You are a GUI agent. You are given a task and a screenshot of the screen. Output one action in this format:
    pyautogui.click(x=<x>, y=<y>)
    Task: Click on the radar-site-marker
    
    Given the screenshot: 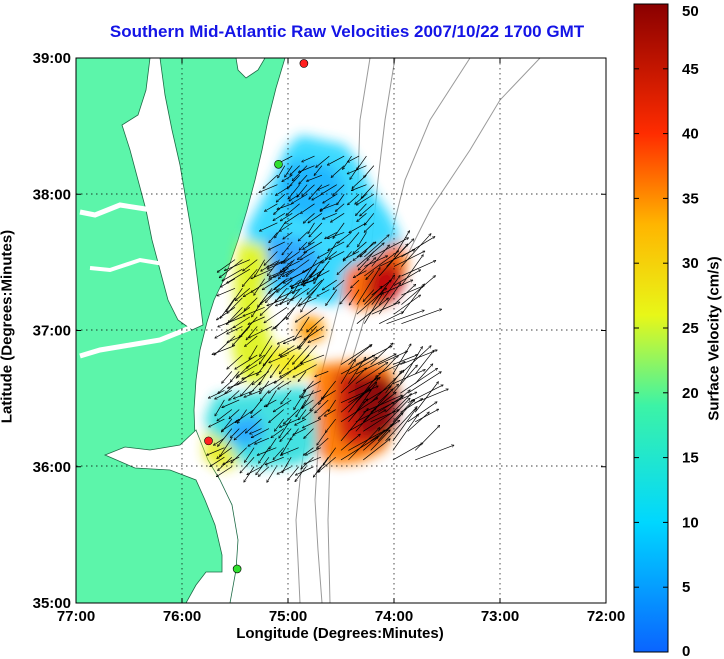 What is the action you would take?
    pyautogui.click(x=208, y=441)
    